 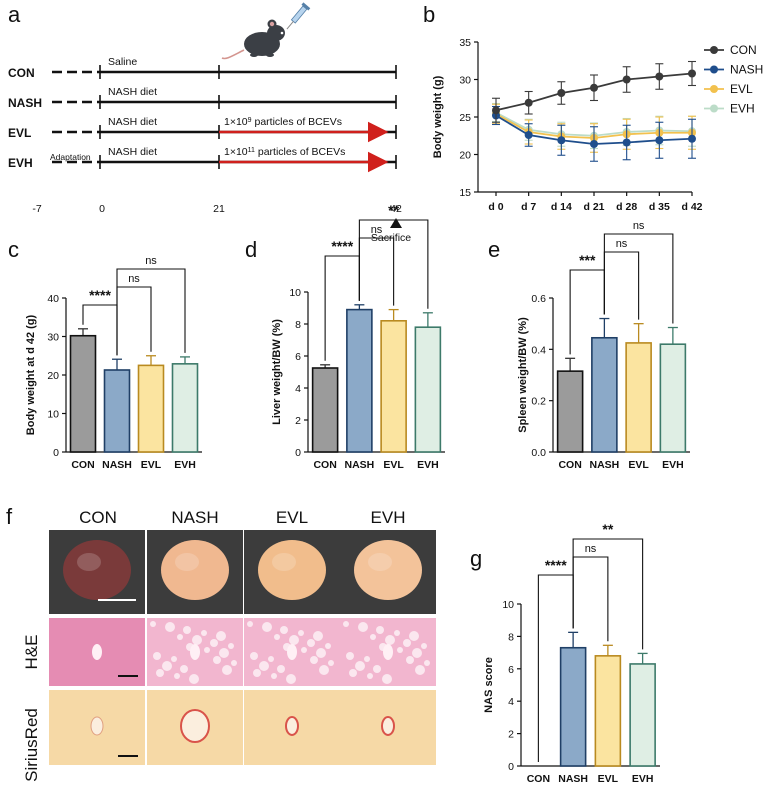 What do you see at coordinates (476, 558) in the screenshot?
I see `panel-label-g: g` at bounding box center [476, 558].